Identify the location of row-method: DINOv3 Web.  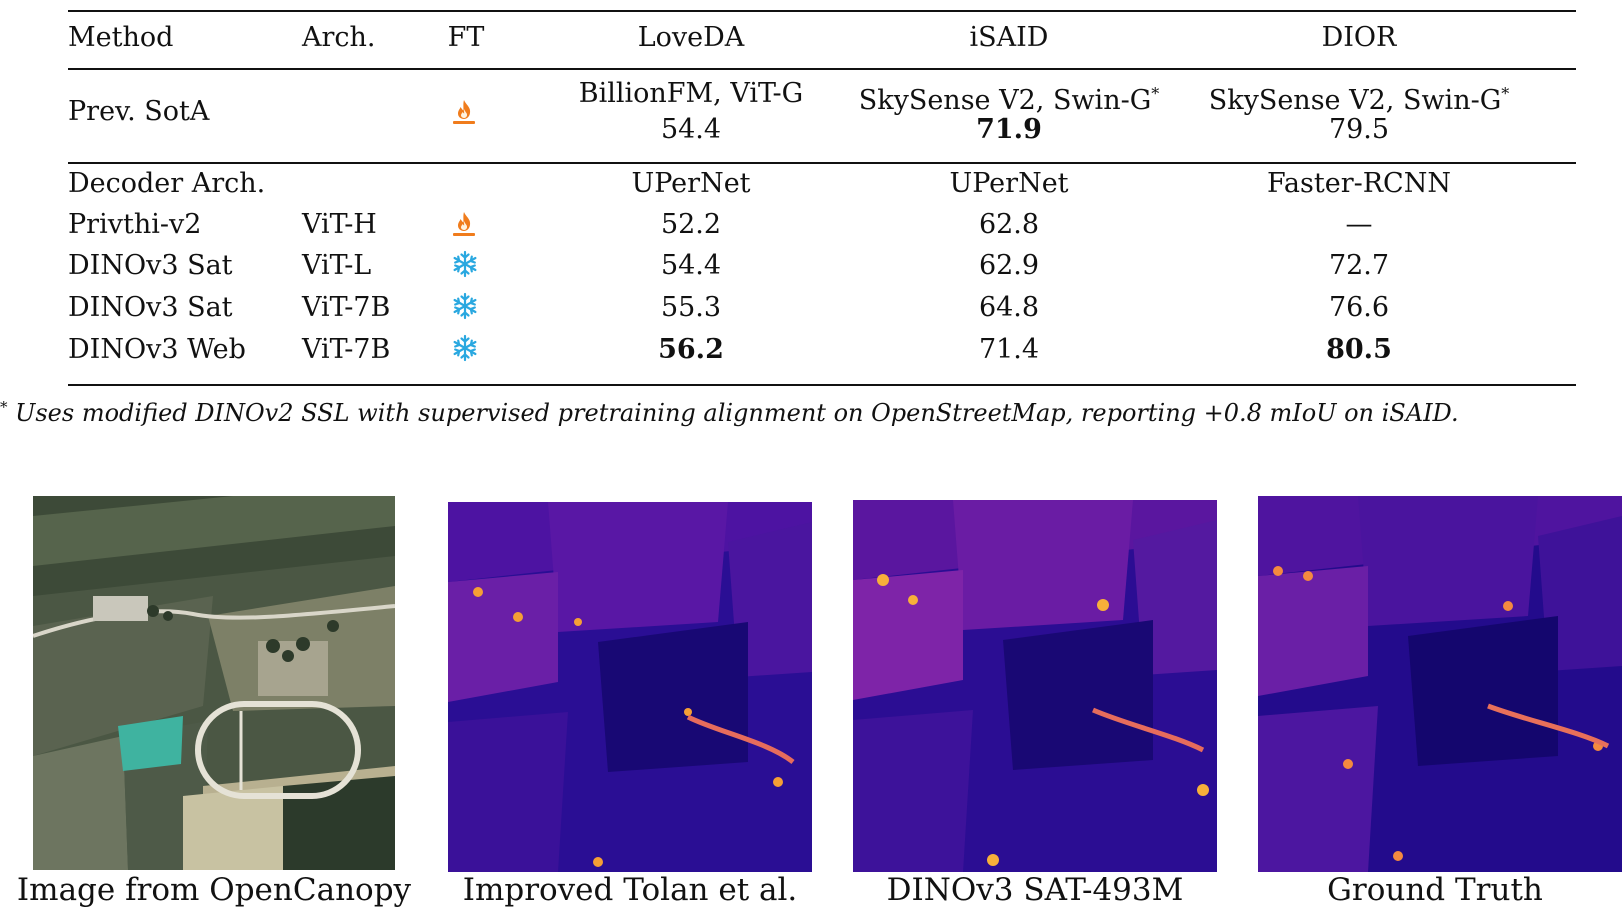
(157, 349).